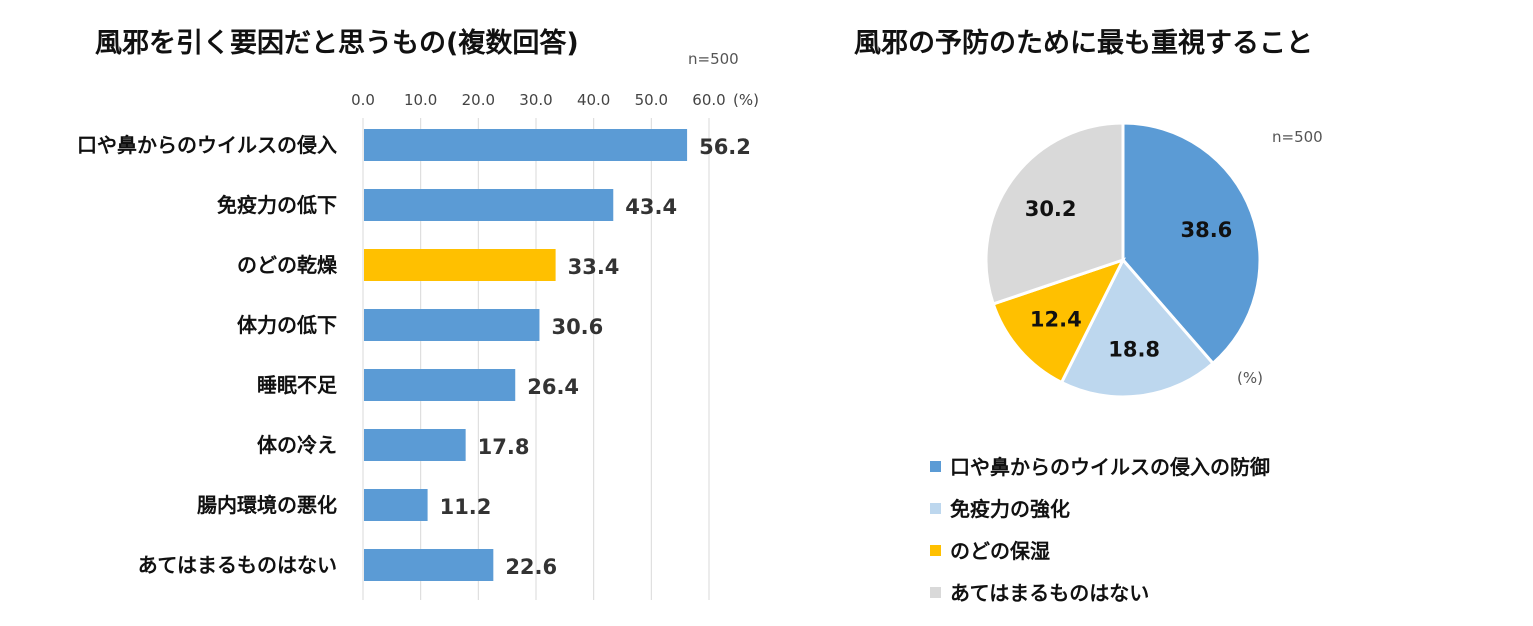 This screenshot has width=1533, height=626. Describe the element at coordinates (553, 387) in the screenshot. I see `bar-value-label: 26.4` at that location.